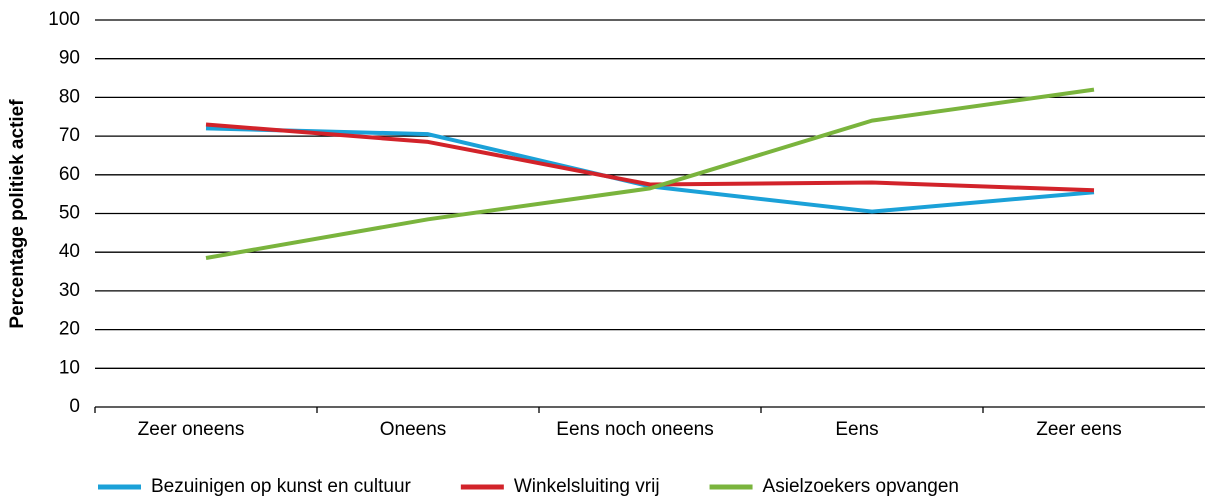  What do you see at coordinates (69, 329) in the screenshot?
I see `y-tick-label: 20` at bounding box center [69, 329].